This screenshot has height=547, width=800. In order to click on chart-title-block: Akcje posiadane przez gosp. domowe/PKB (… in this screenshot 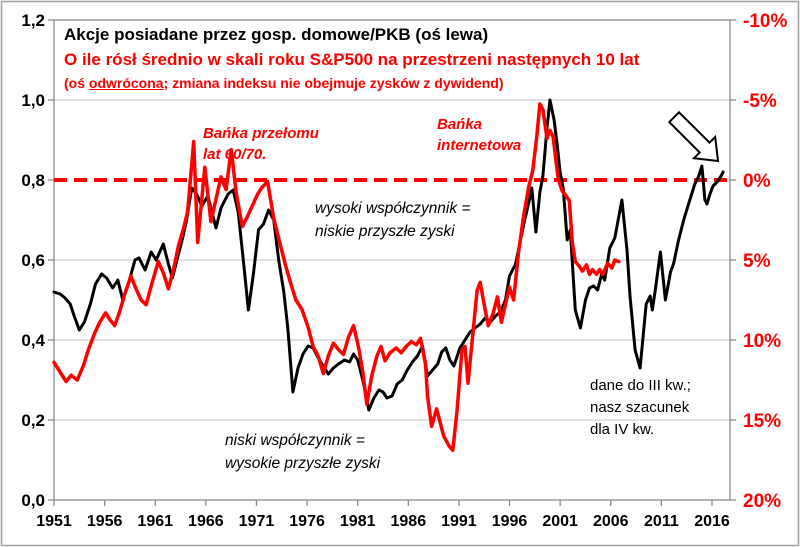, I will do `click(351, 58)`.